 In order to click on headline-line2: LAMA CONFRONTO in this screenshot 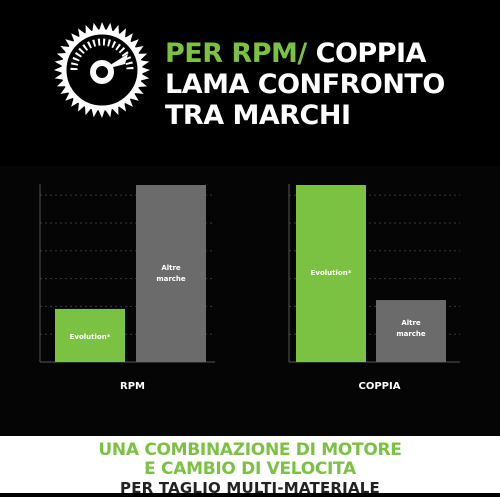, I will do `click(305, 84)`.